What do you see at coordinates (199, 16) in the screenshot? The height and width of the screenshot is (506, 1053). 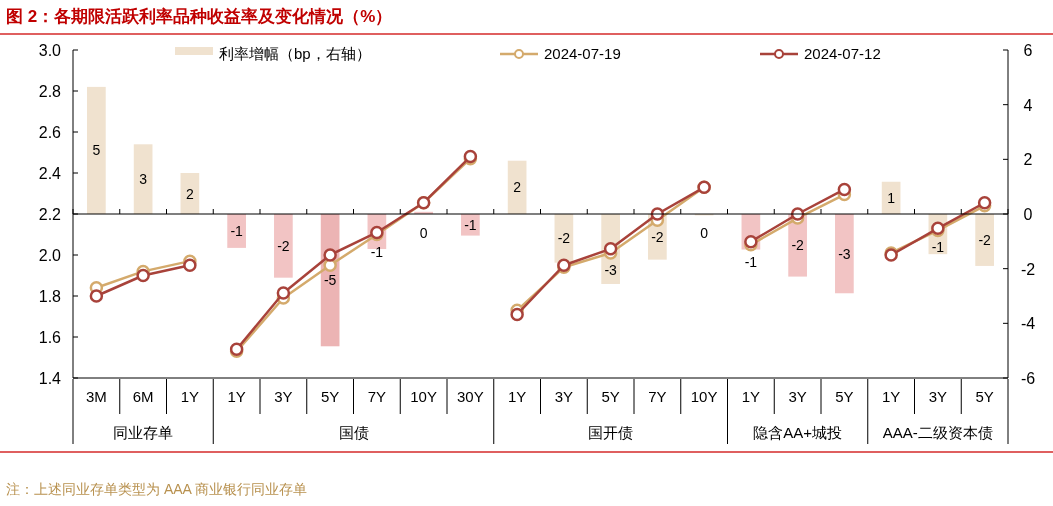 I see `chart-title: 图 2：各期限活跃利率品种收益率及变化情况（%）` at bounding box center [199, 16].